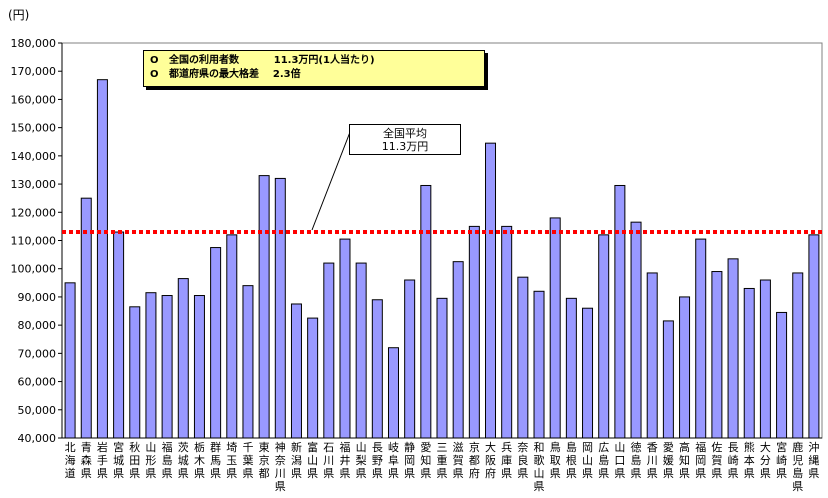 The height and width of the screenshot is (498, 828). What do you see at coordinates (603, 460) in the screenshot?
I see `x-tick-label: 広島県` at bounding box center [603, 460].